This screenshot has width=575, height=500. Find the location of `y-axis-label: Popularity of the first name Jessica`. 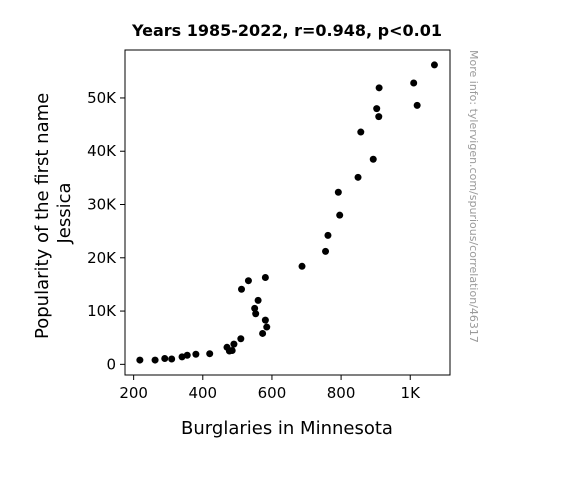

y-axis-label: Popularity of the first name Jessica is located at coordinates (53, 213).